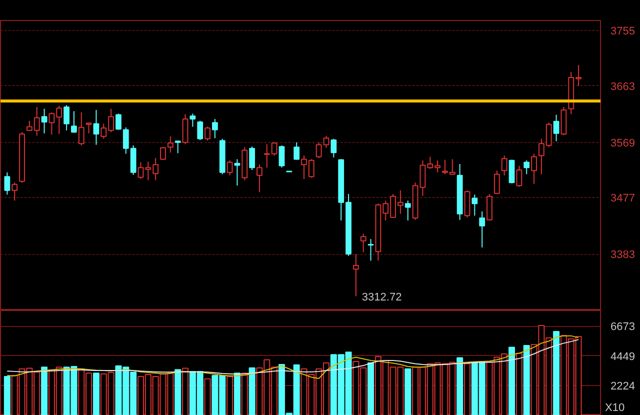  I want to click on y-tick-label: 2224, so click(622, 386).